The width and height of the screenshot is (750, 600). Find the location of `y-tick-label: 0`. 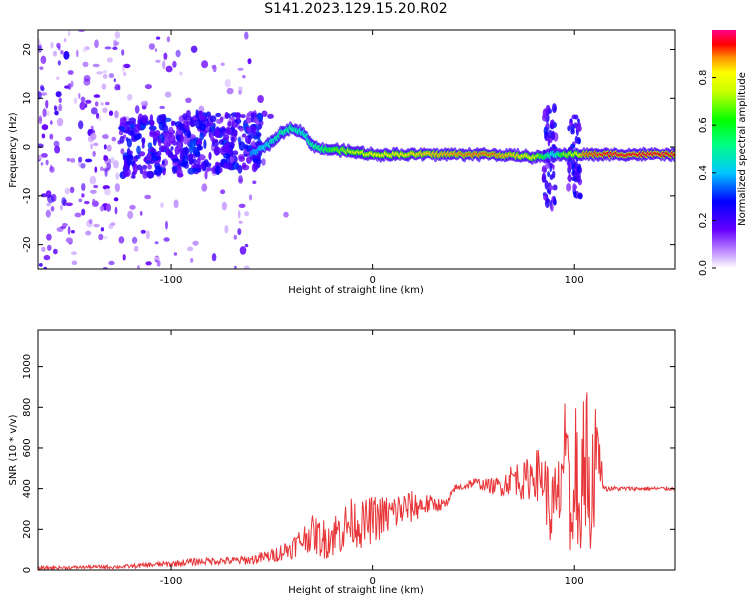

y-tick-label: 0 is located at coordinates (27, 570).